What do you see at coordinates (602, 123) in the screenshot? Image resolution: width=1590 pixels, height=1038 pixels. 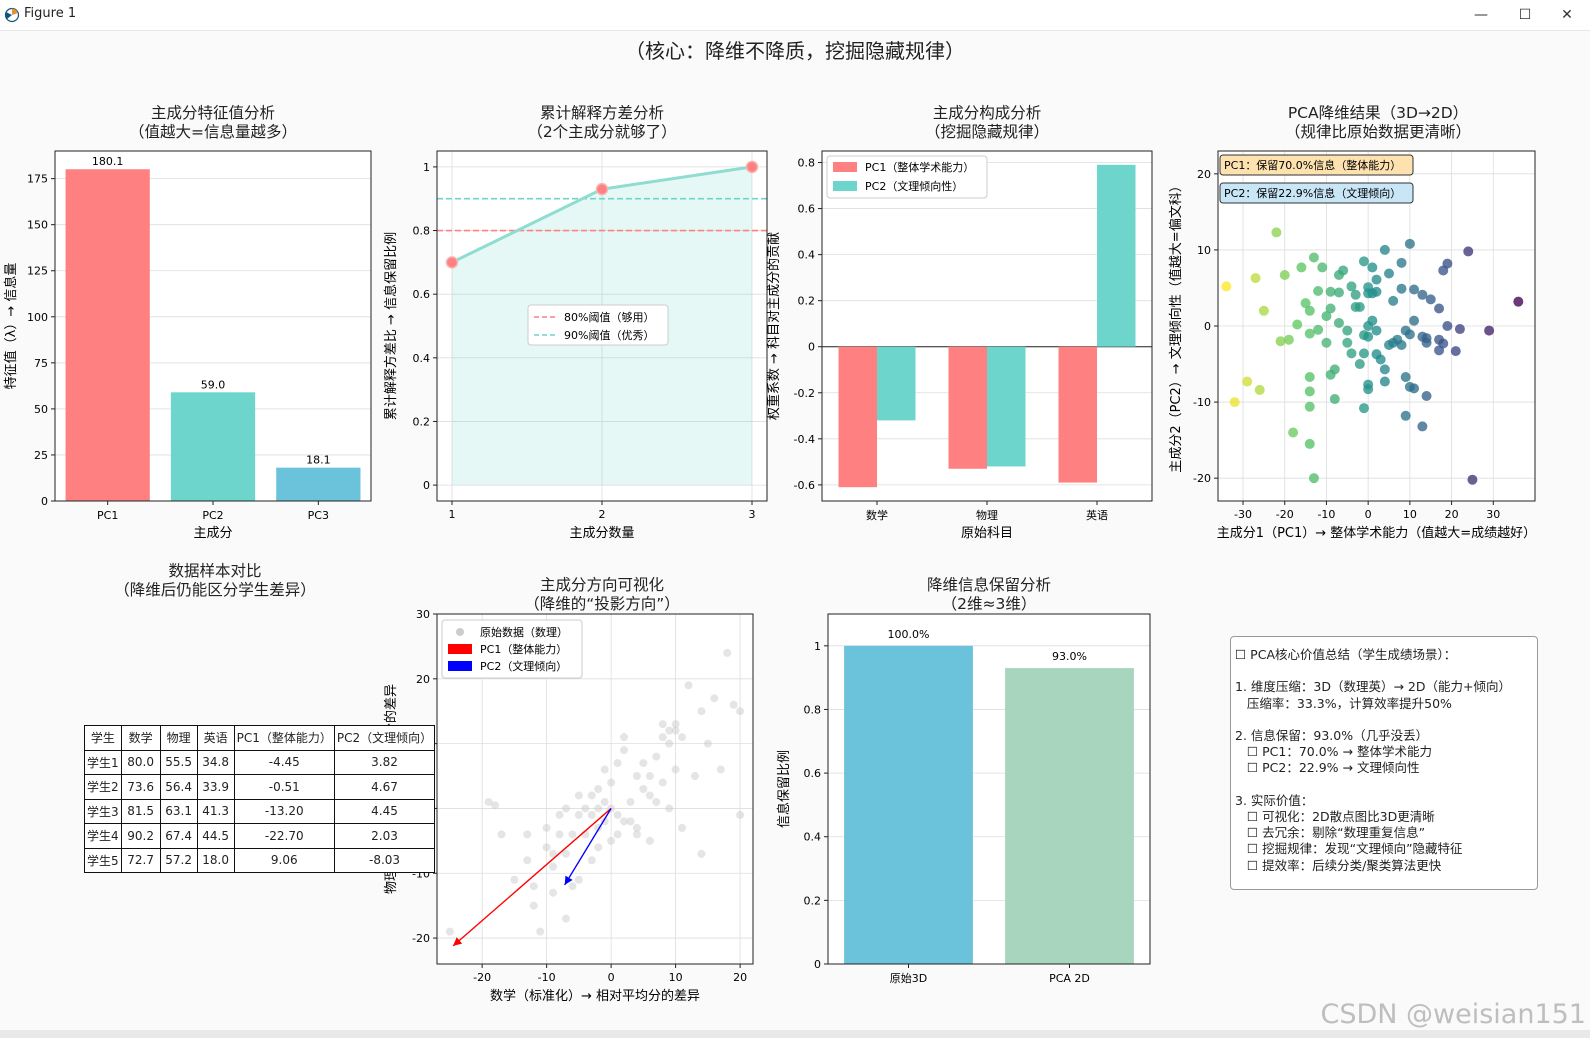 I see `cumvar-chart-title: 累计解释方差分析 （2个主成分就够了）` at bounding box center [602, 123].